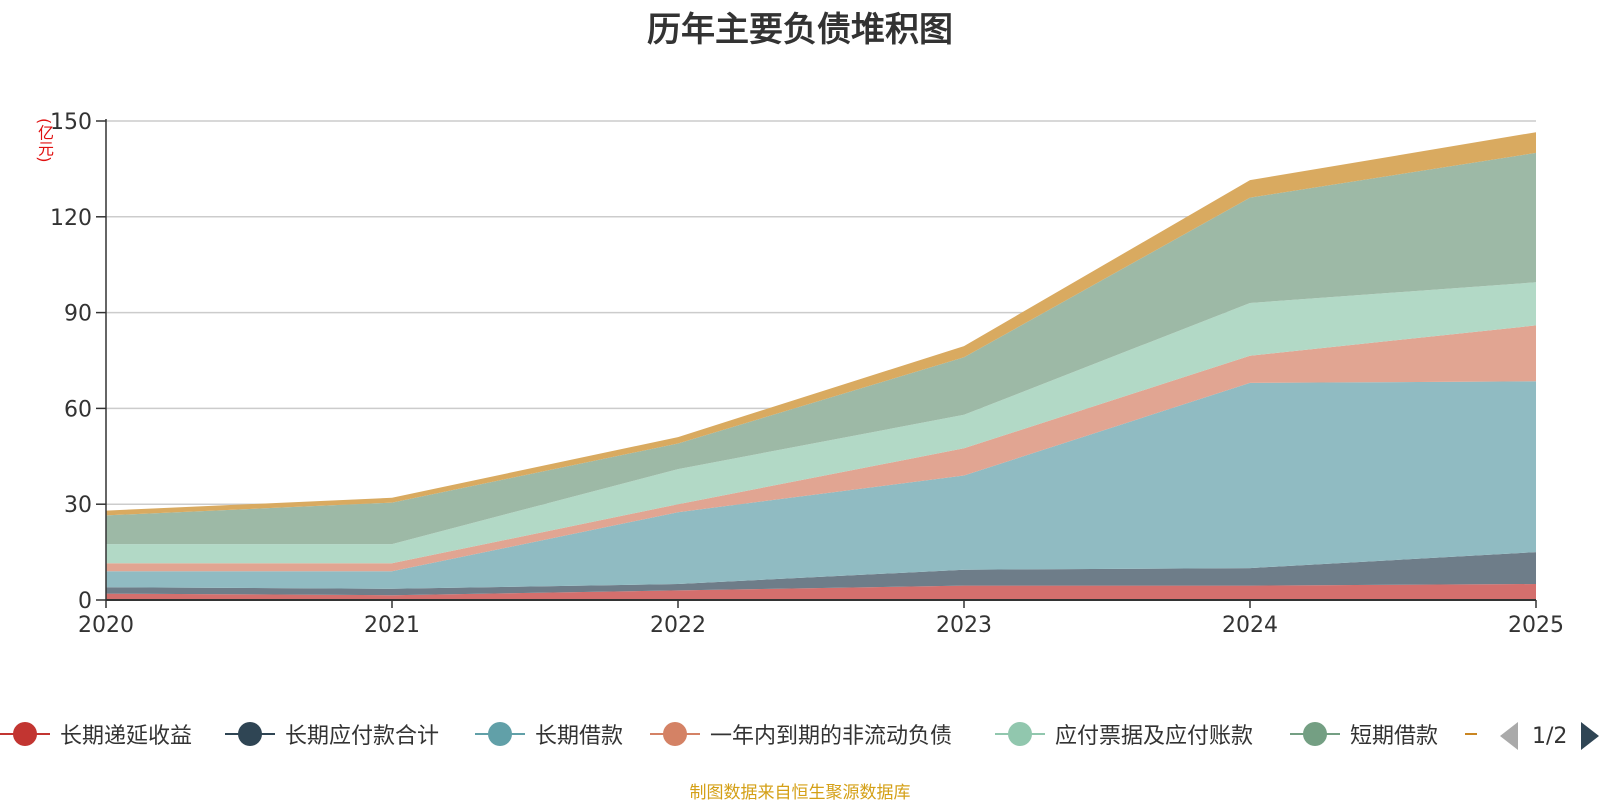 The image size is (1600, 803). Describe the element at coordinates (579, 736) in the screenshot. I see `legend-label: 长期借款` at that location.